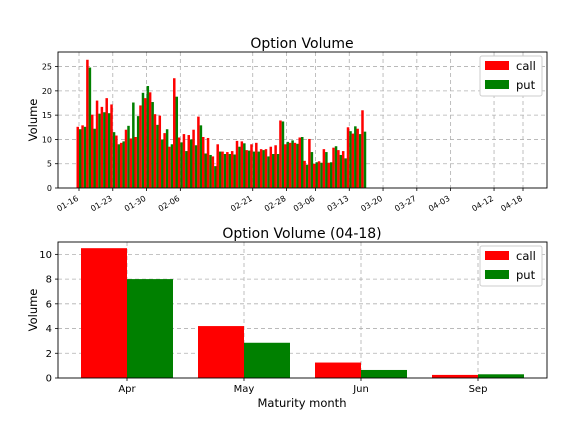 The height and width of the screenshot is (432, 576). I want to click on chart1-x-tick-label: 02-28, so click(275, 203).